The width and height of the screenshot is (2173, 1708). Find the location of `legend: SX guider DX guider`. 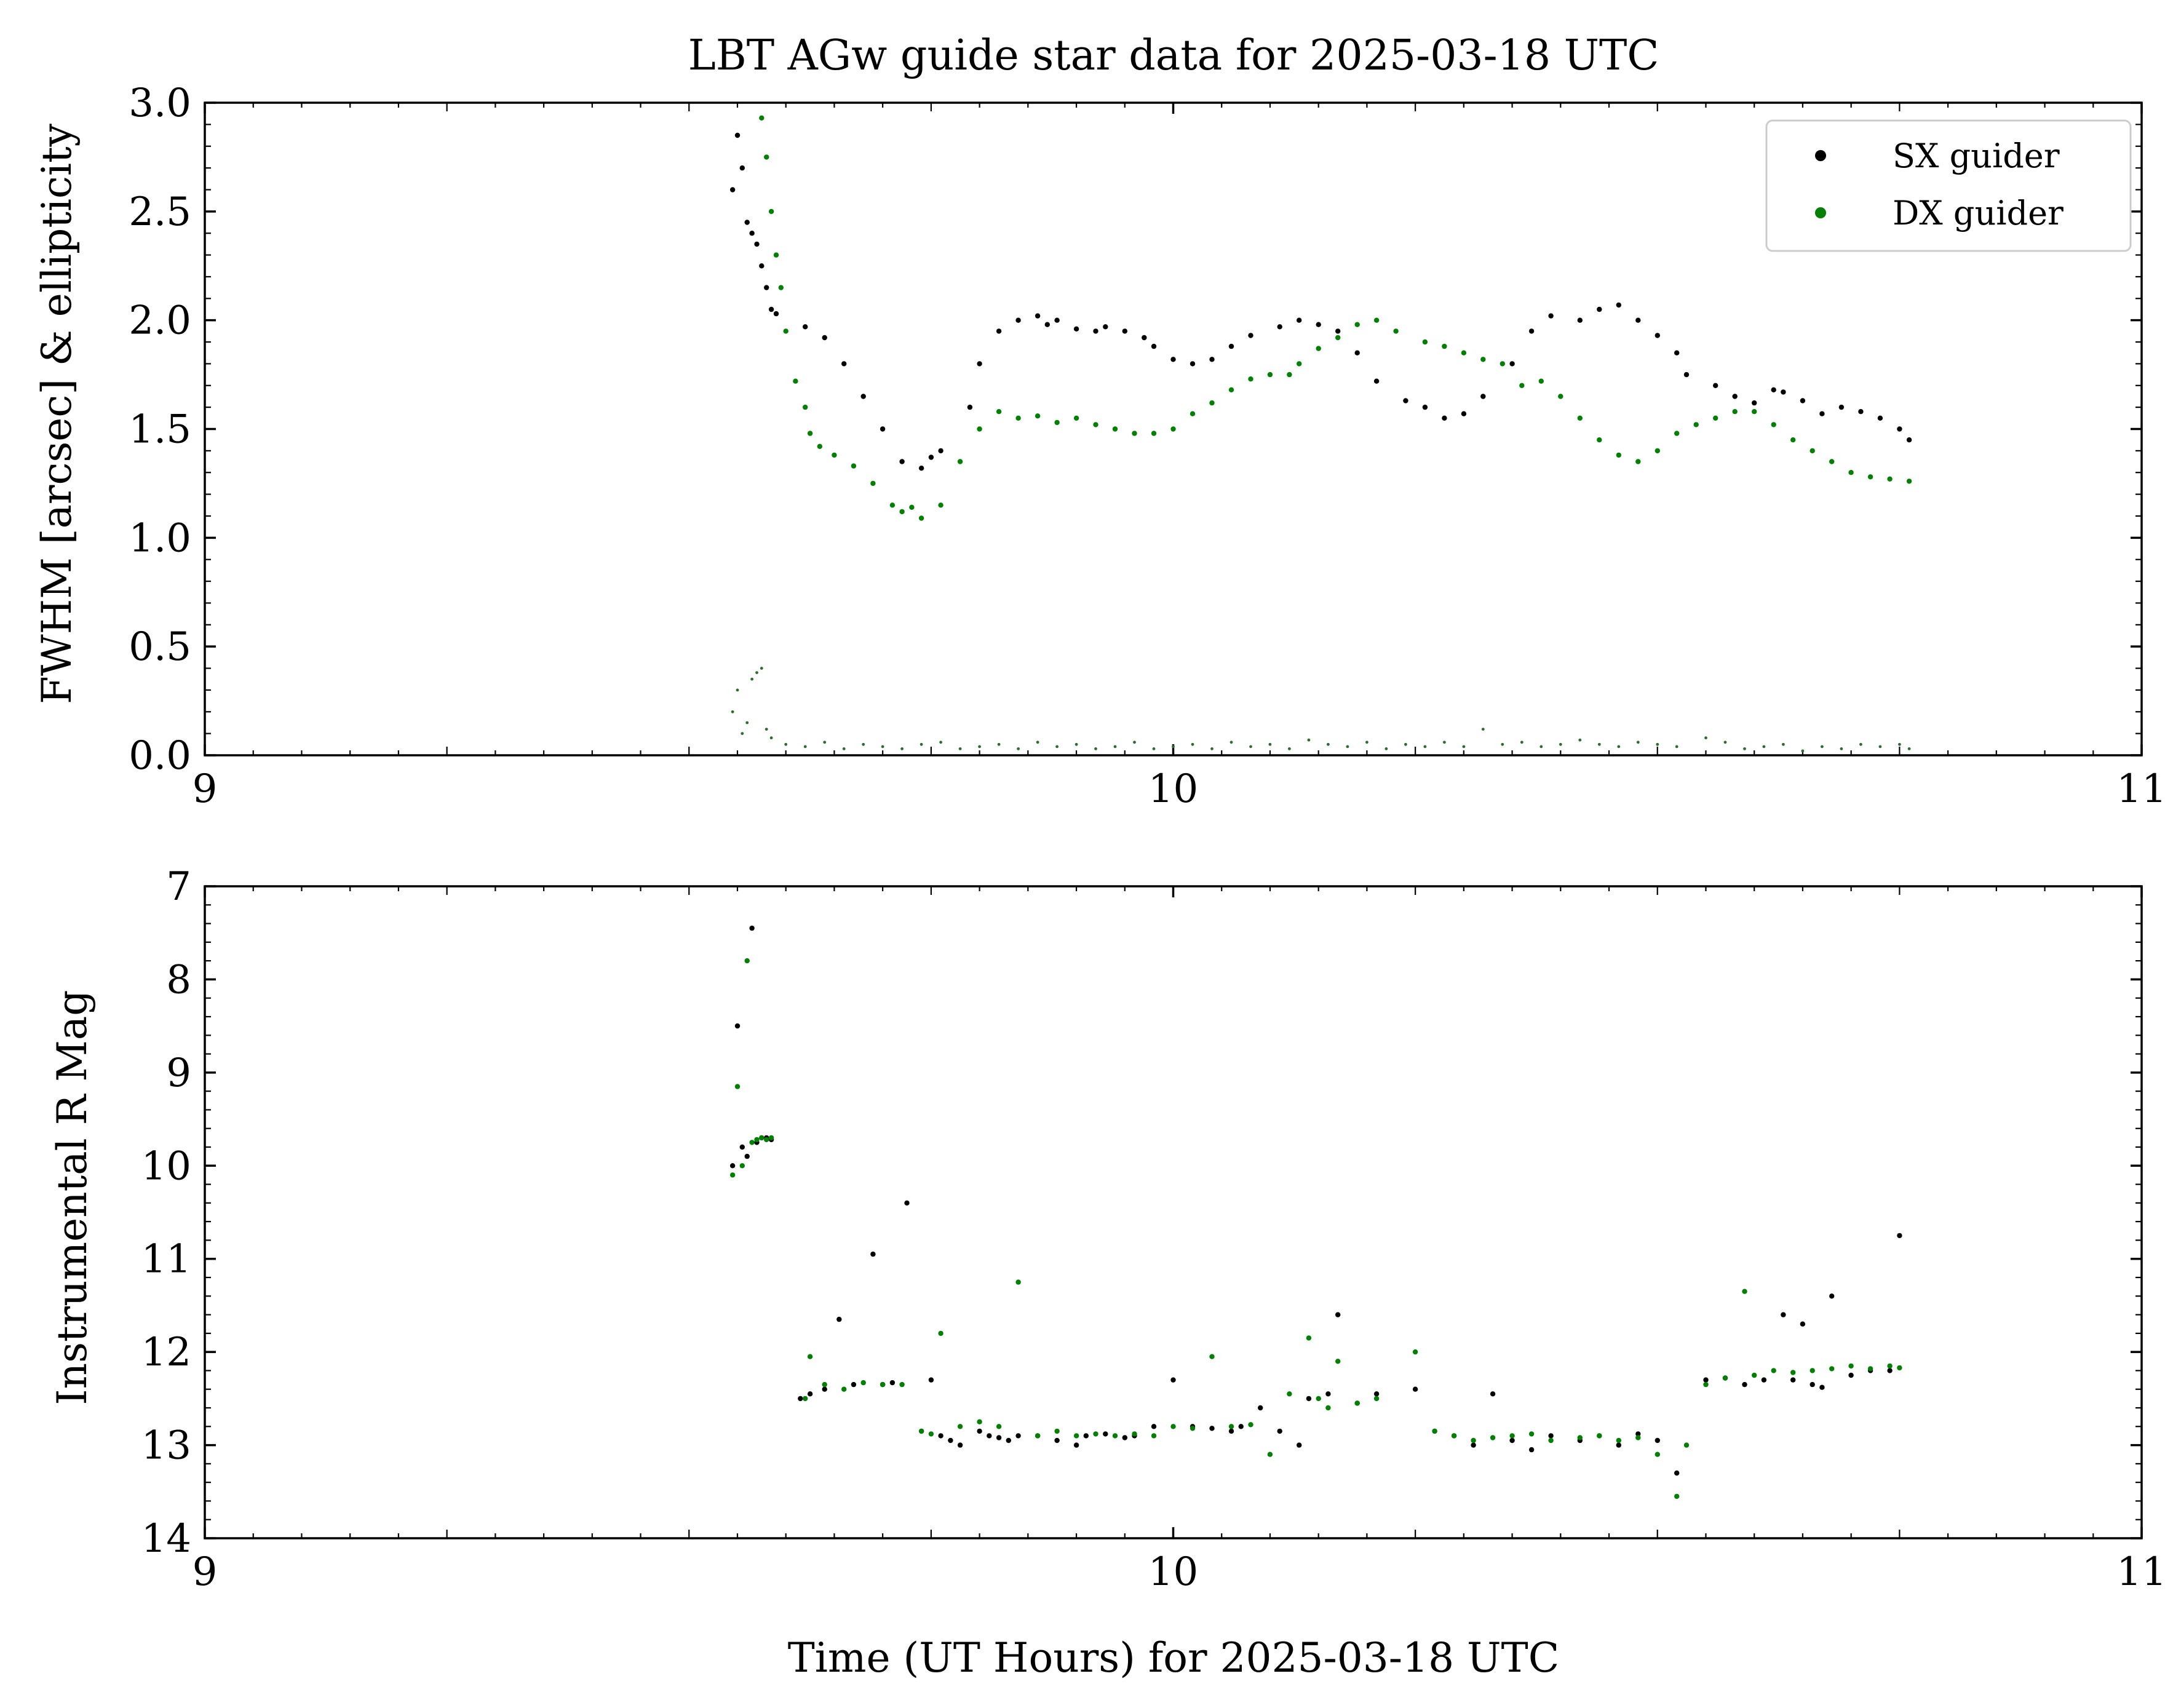

legend: SX guider DX guider is located at coordinates (1948, 185).